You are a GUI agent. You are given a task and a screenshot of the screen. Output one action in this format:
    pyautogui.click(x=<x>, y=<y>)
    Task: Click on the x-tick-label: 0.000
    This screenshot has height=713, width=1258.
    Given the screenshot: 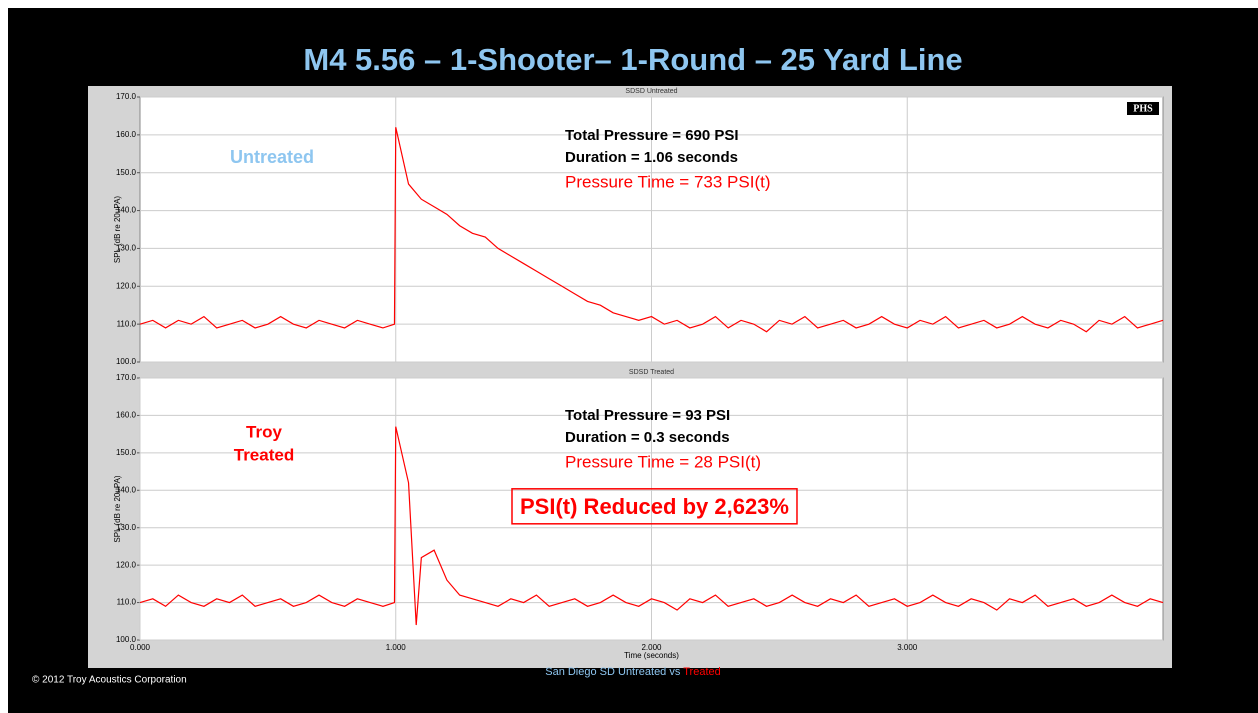 What is the action you would take?
    pyautogui.click(x=140, y=647)
    